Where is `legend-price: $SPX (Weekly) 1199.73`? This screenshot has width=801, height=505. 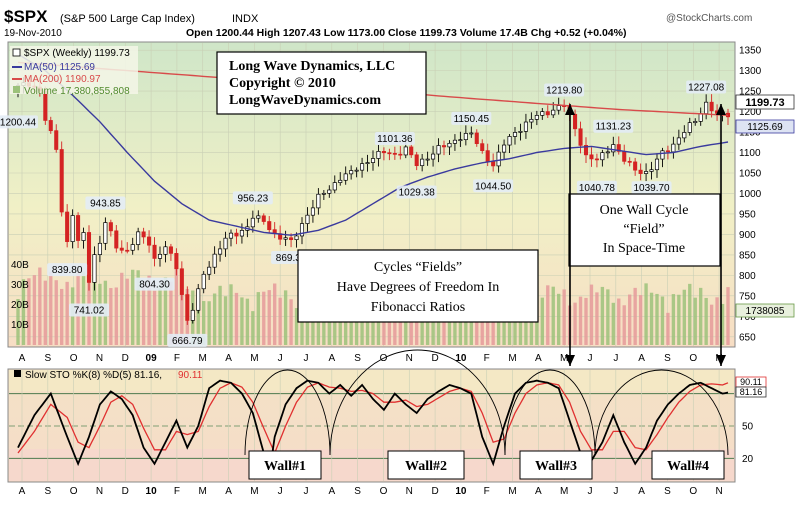
legend-price: $SPX (Weekly) 1199.73 is located at coordinates (77, 53).